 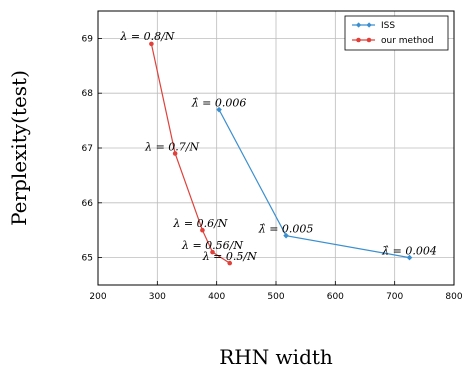 What do you see at coordinates (364, 25) in the screenshot?
I see `legend-marker-iss` at bounding box center [364, 25].